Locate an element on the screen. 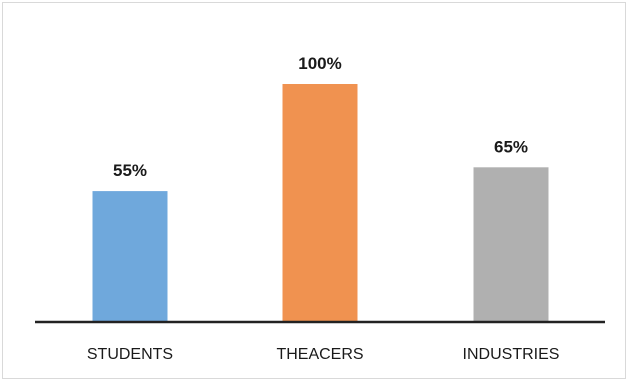 Image resolution: width=630 pixels, height=383 pixels. data-label-students: 55% is located at coordinates (130, 170).